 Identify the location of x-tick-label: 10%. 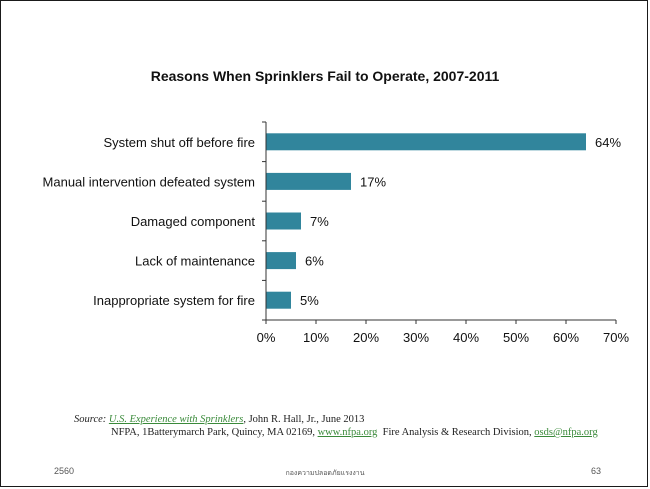
(316, 337).